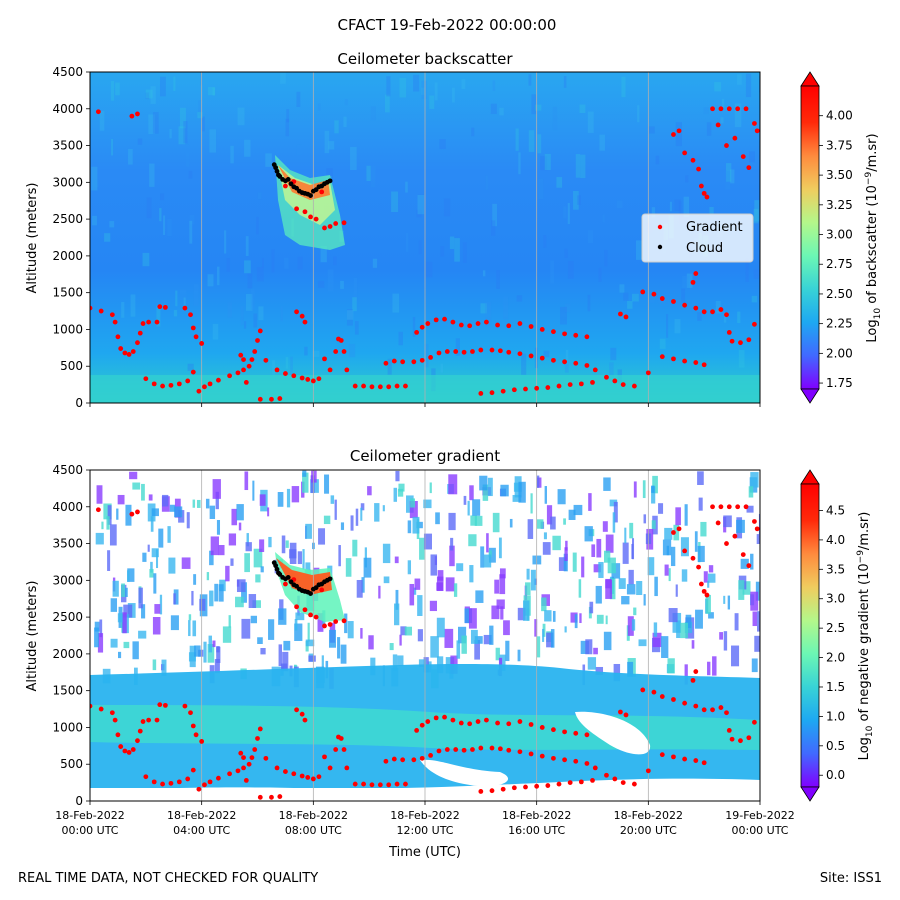 This screenshot has height=900, width=900. Describe the element at coordinates (32, 636) in the screenshot. I see `gradient-ylabel: Altitude (meters)` at that location.